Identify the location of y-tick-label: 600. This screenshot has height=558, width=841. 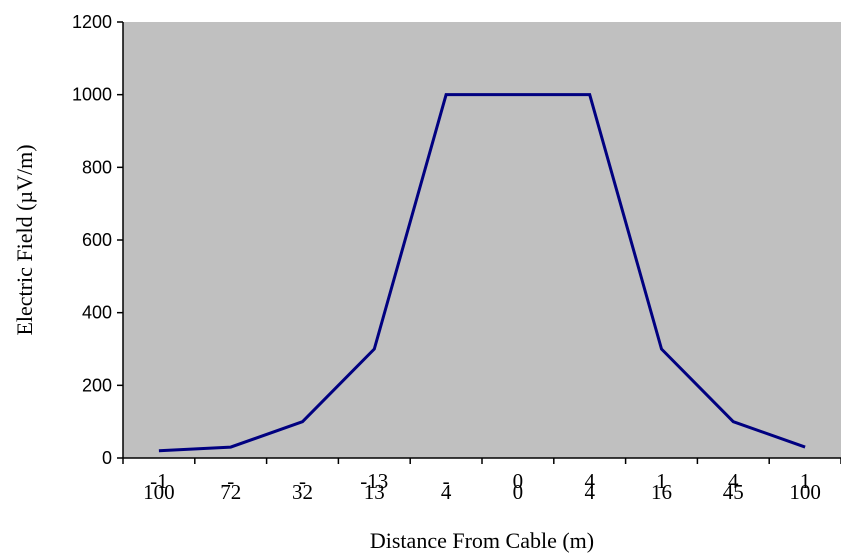
(97, 240).